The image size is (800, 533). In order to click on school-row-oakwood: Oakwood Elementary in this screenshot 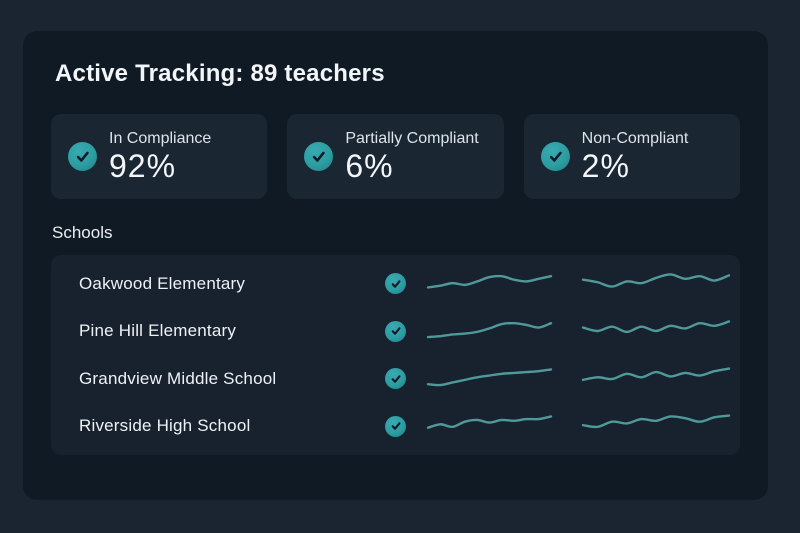, I will do `click(404, 284)`.